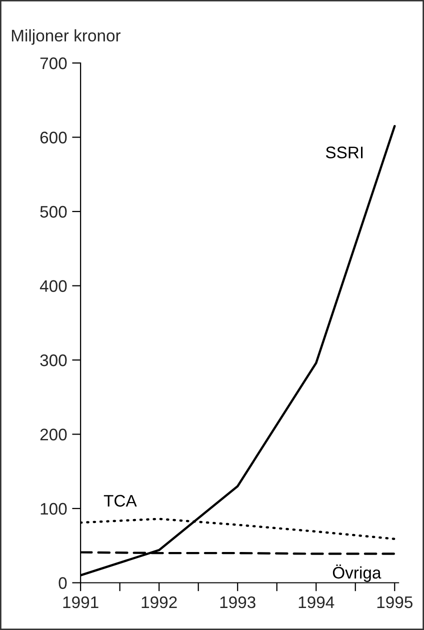 The image size is (424, 630). What do you see at coordinates (80, 602) in the screenshot?
I see `x-tick-label: 1991` at bounding box center [80, 602].